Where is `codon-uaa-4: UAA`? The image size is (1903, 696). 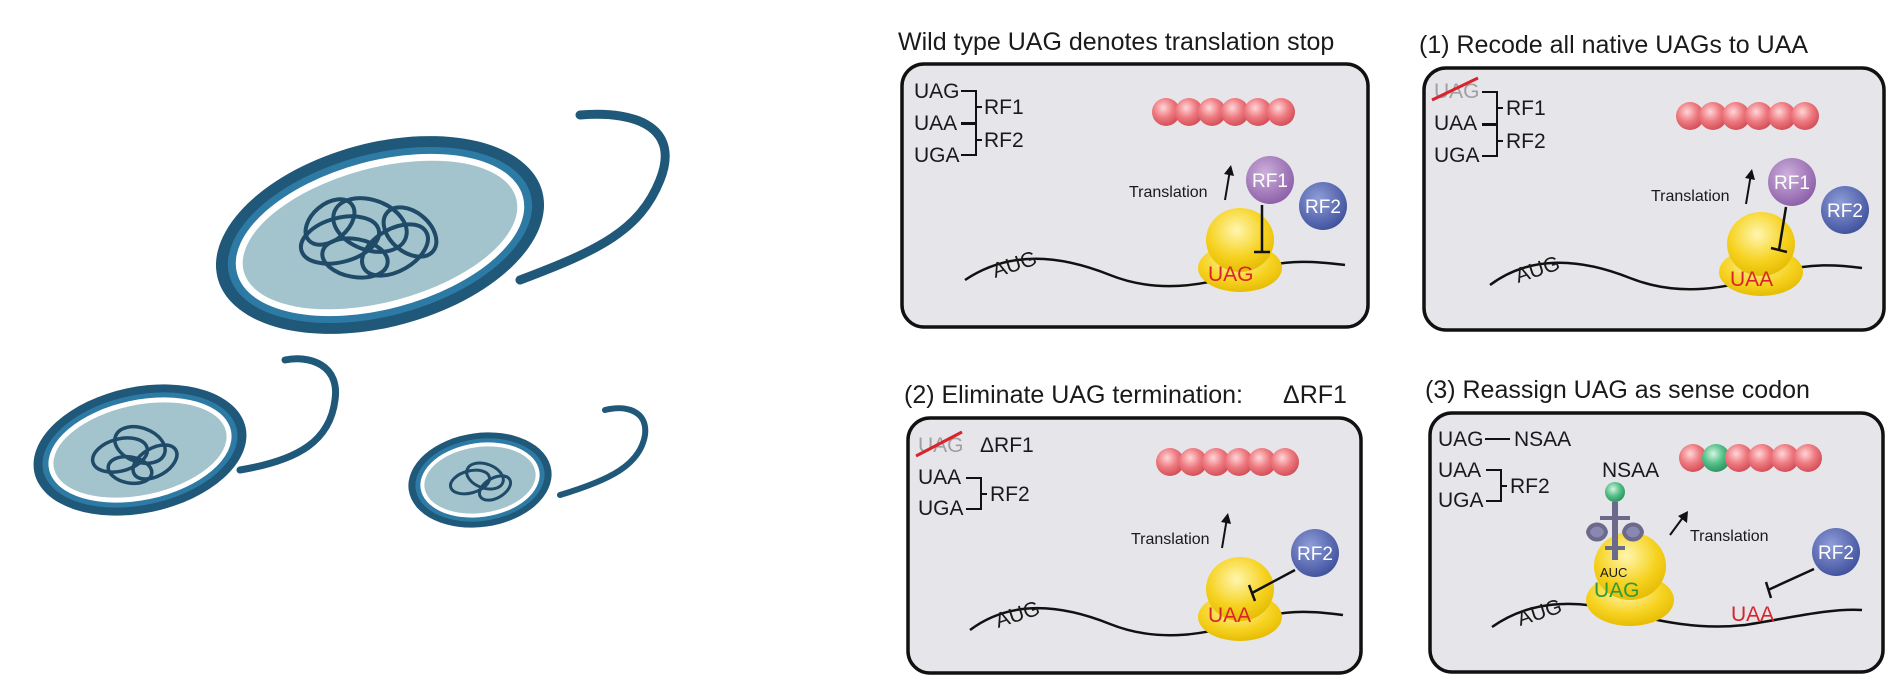 codon-uaa-4: UAA is located at coordinates (1459, 470).